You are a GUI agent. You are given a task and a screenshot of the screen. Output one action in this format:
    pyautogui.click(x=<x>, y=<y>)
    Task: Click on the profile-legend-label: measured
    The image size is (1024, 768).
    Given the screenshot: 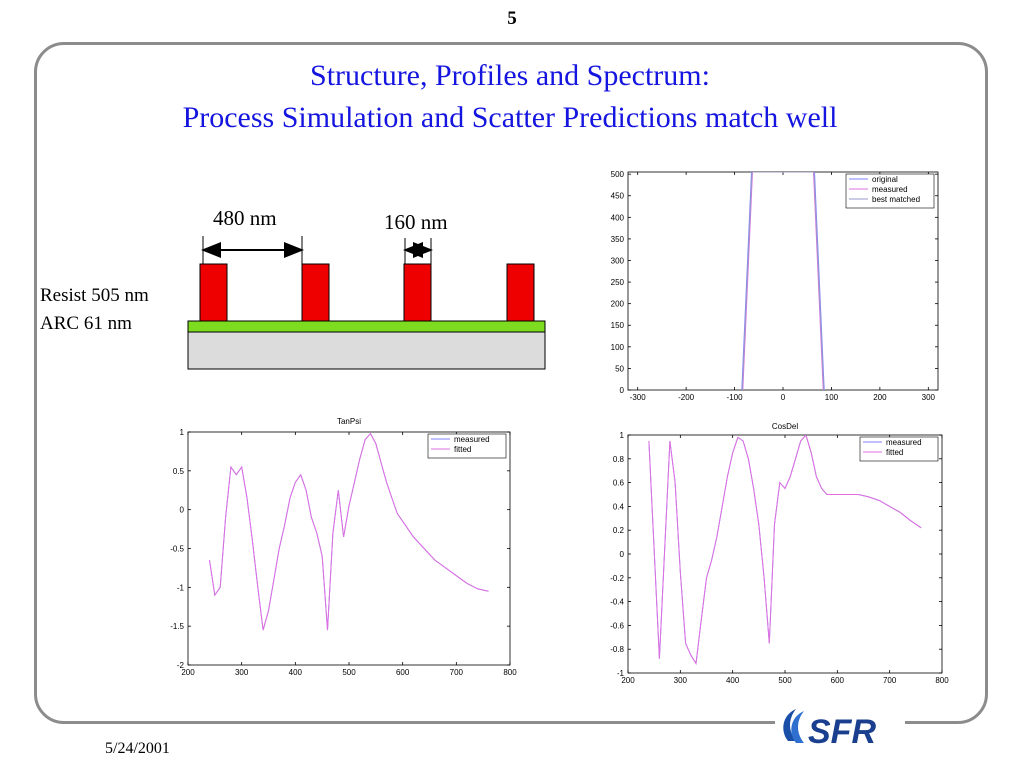 What is the action you would take?
    pyautogui.click(x=890, y=189)
    